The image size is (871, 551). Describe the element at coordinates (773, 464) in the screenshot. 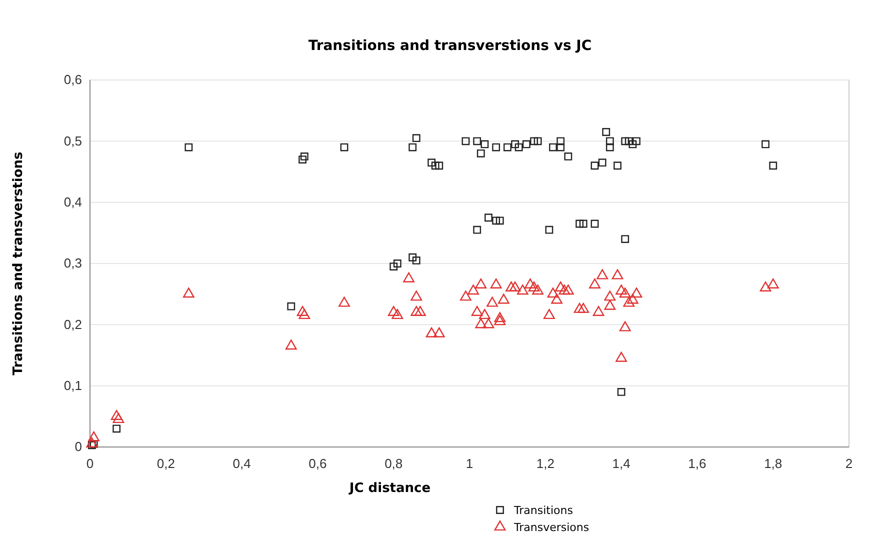

I see `x-tick-label: 1,8` at that location.